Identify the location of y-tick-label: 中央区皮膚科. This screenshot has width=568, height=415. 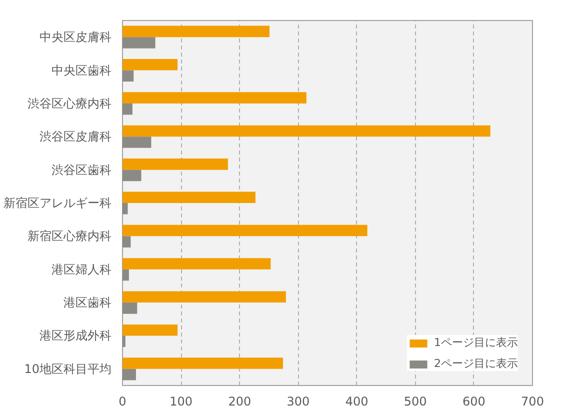
(76, 37).